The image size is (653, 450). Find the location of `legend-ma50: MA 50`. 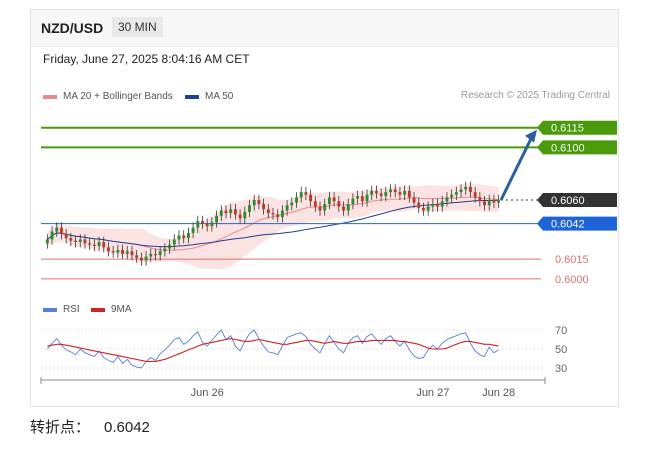

legend-ma50: MA 50 is located at coordinates (209, 96).